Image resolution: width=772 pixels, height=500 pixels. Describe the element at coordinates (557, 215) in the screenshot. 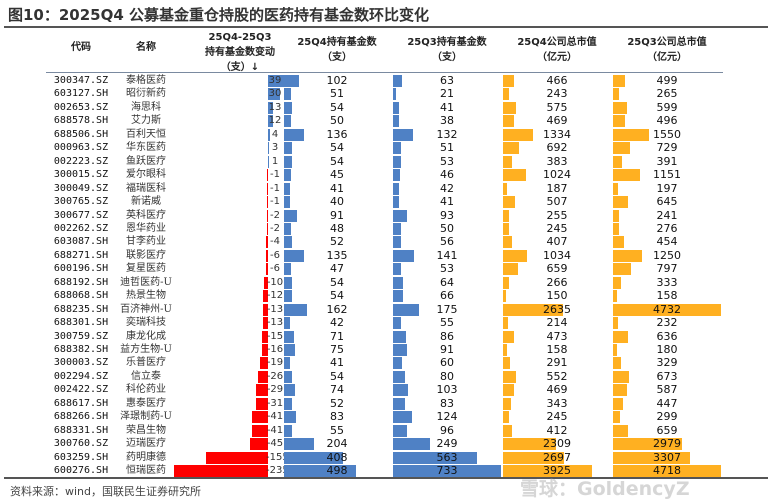

I see `q4-mcap-value: 255` at that location.